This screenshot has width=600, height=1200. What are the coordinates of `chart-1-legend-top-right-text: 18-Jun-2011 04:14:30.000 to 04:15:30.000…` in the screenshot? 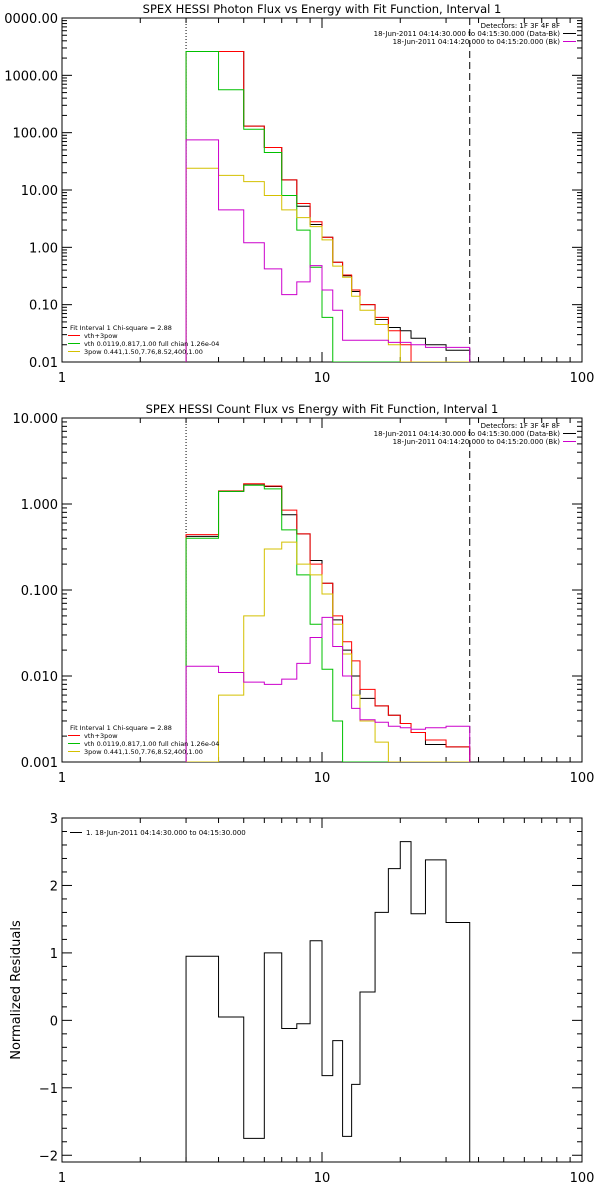 It's located at (467, 34).